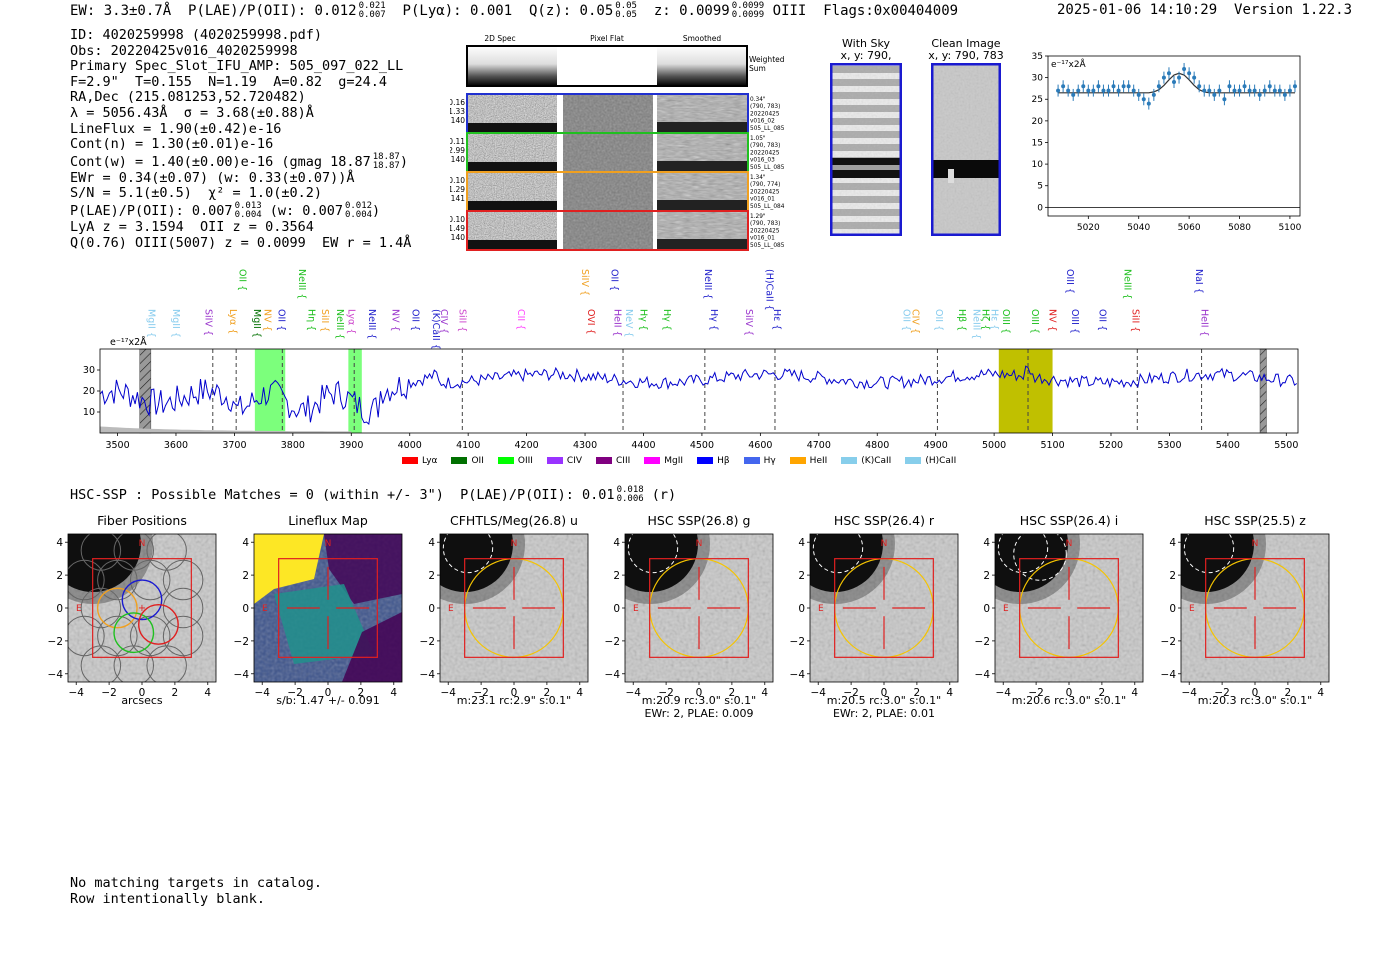 This screenshot has width=1400, height=953. I want to click on thumb-xtick-label: 0, so click(328, 693).